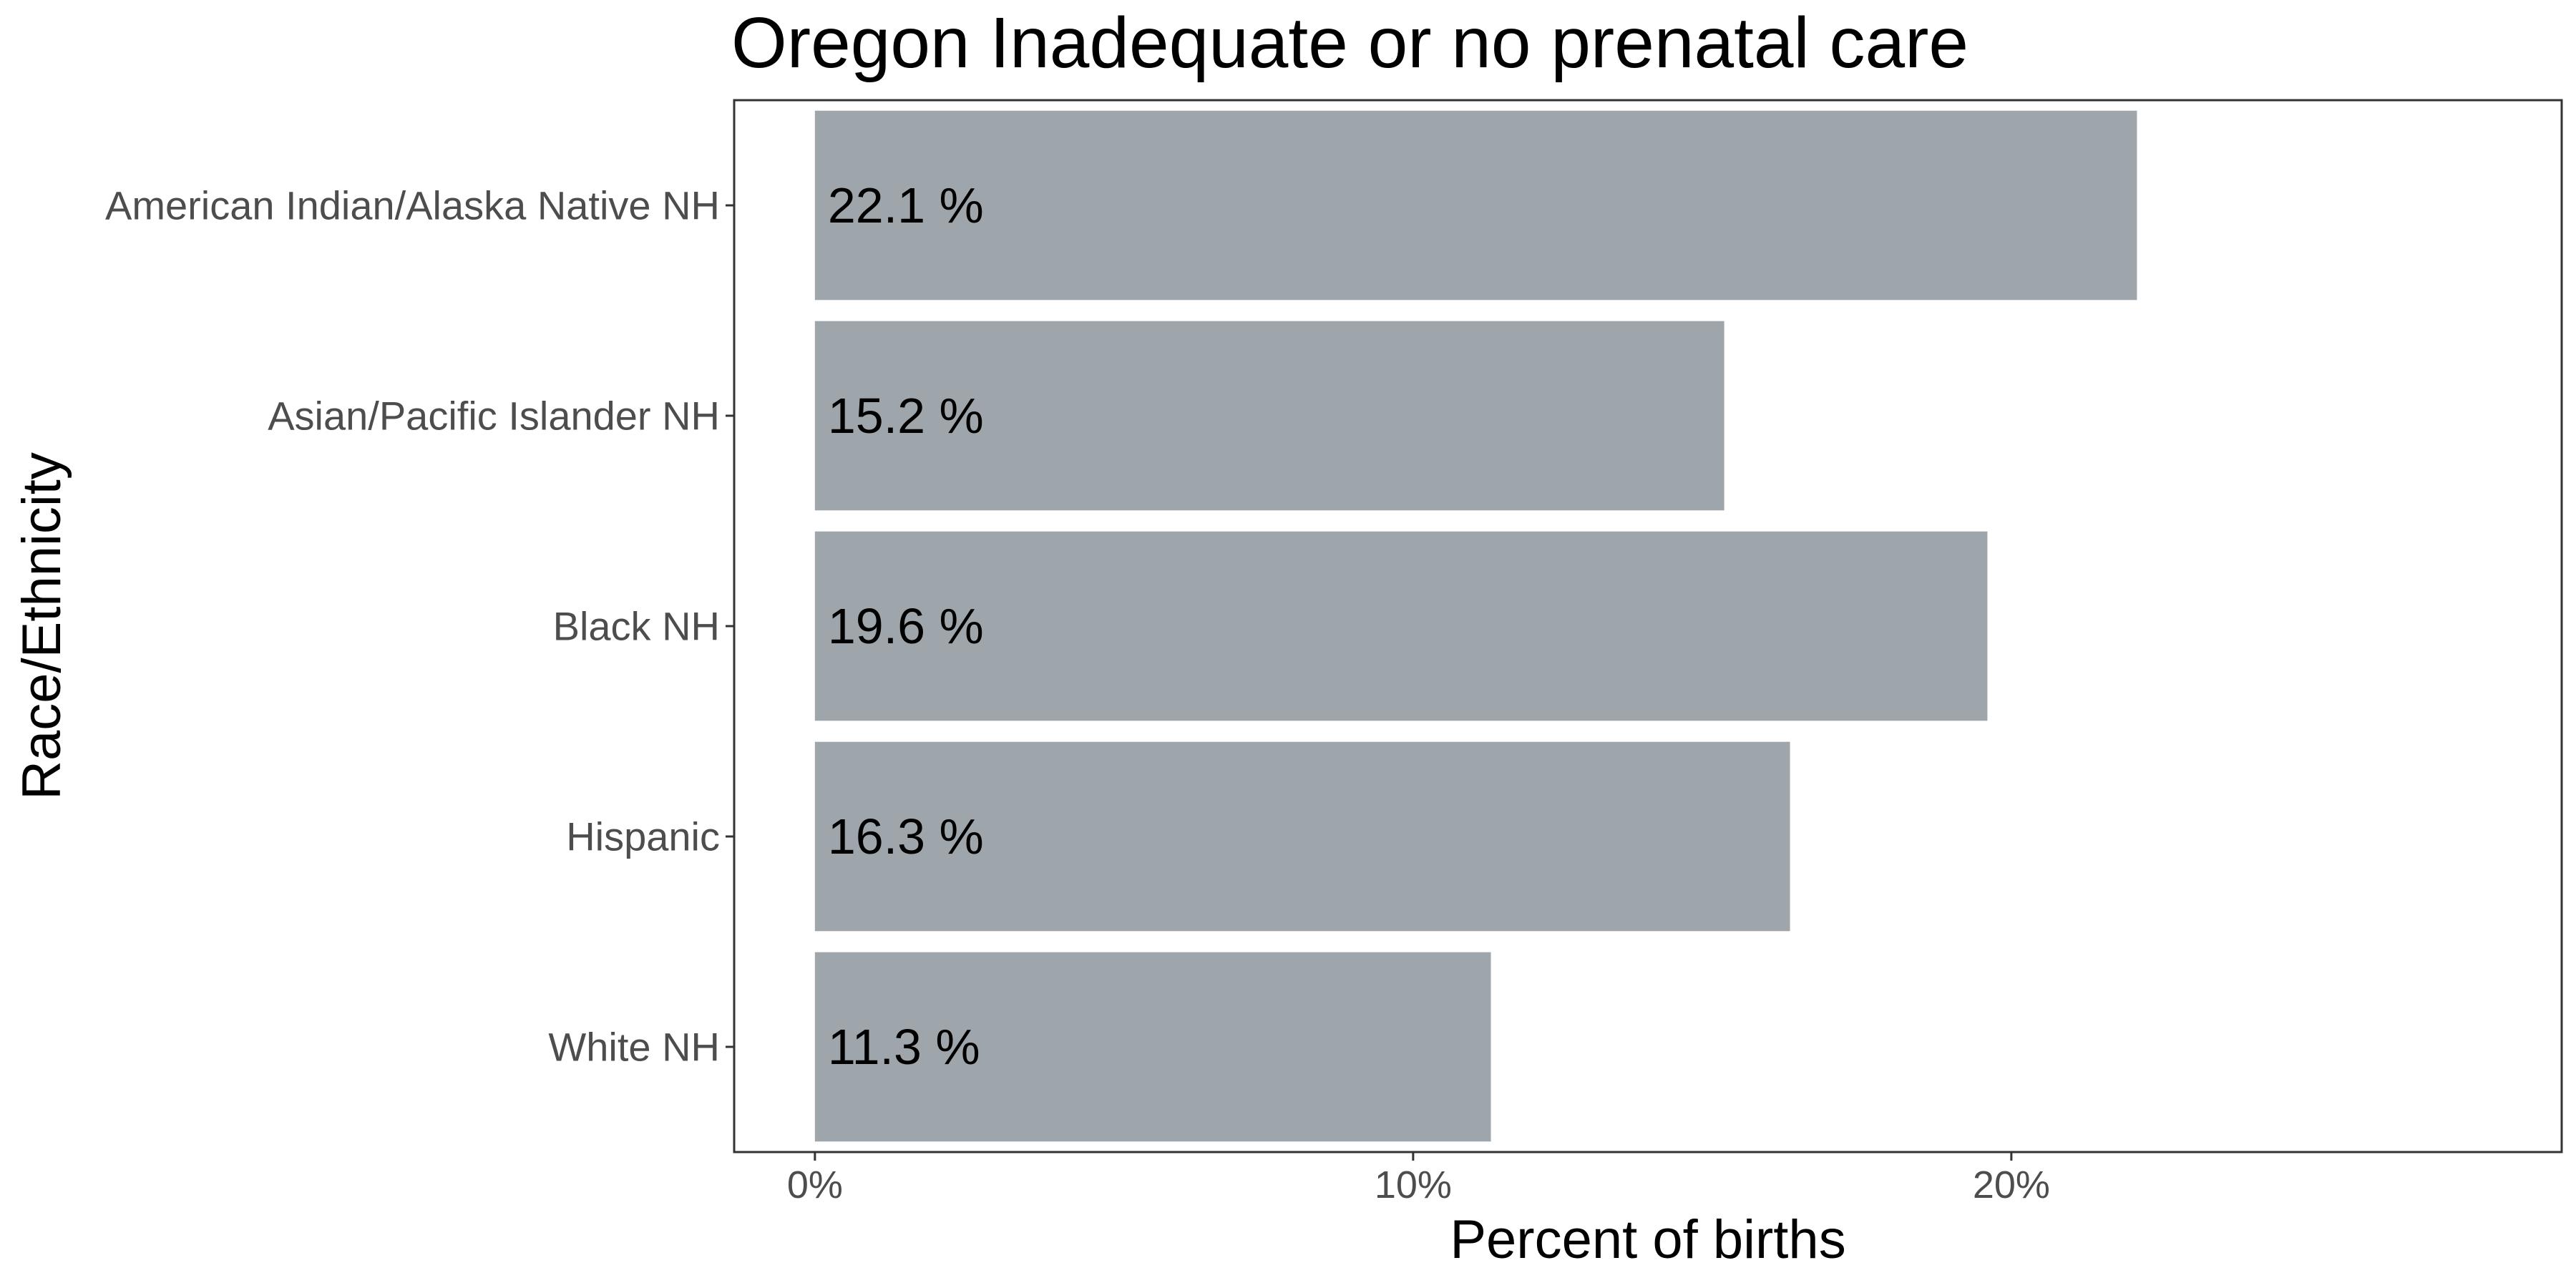 The image size is (2576, 1288). I want to click on y-tick-label: Asian/Pacific Islander NH, so click(494, 416).